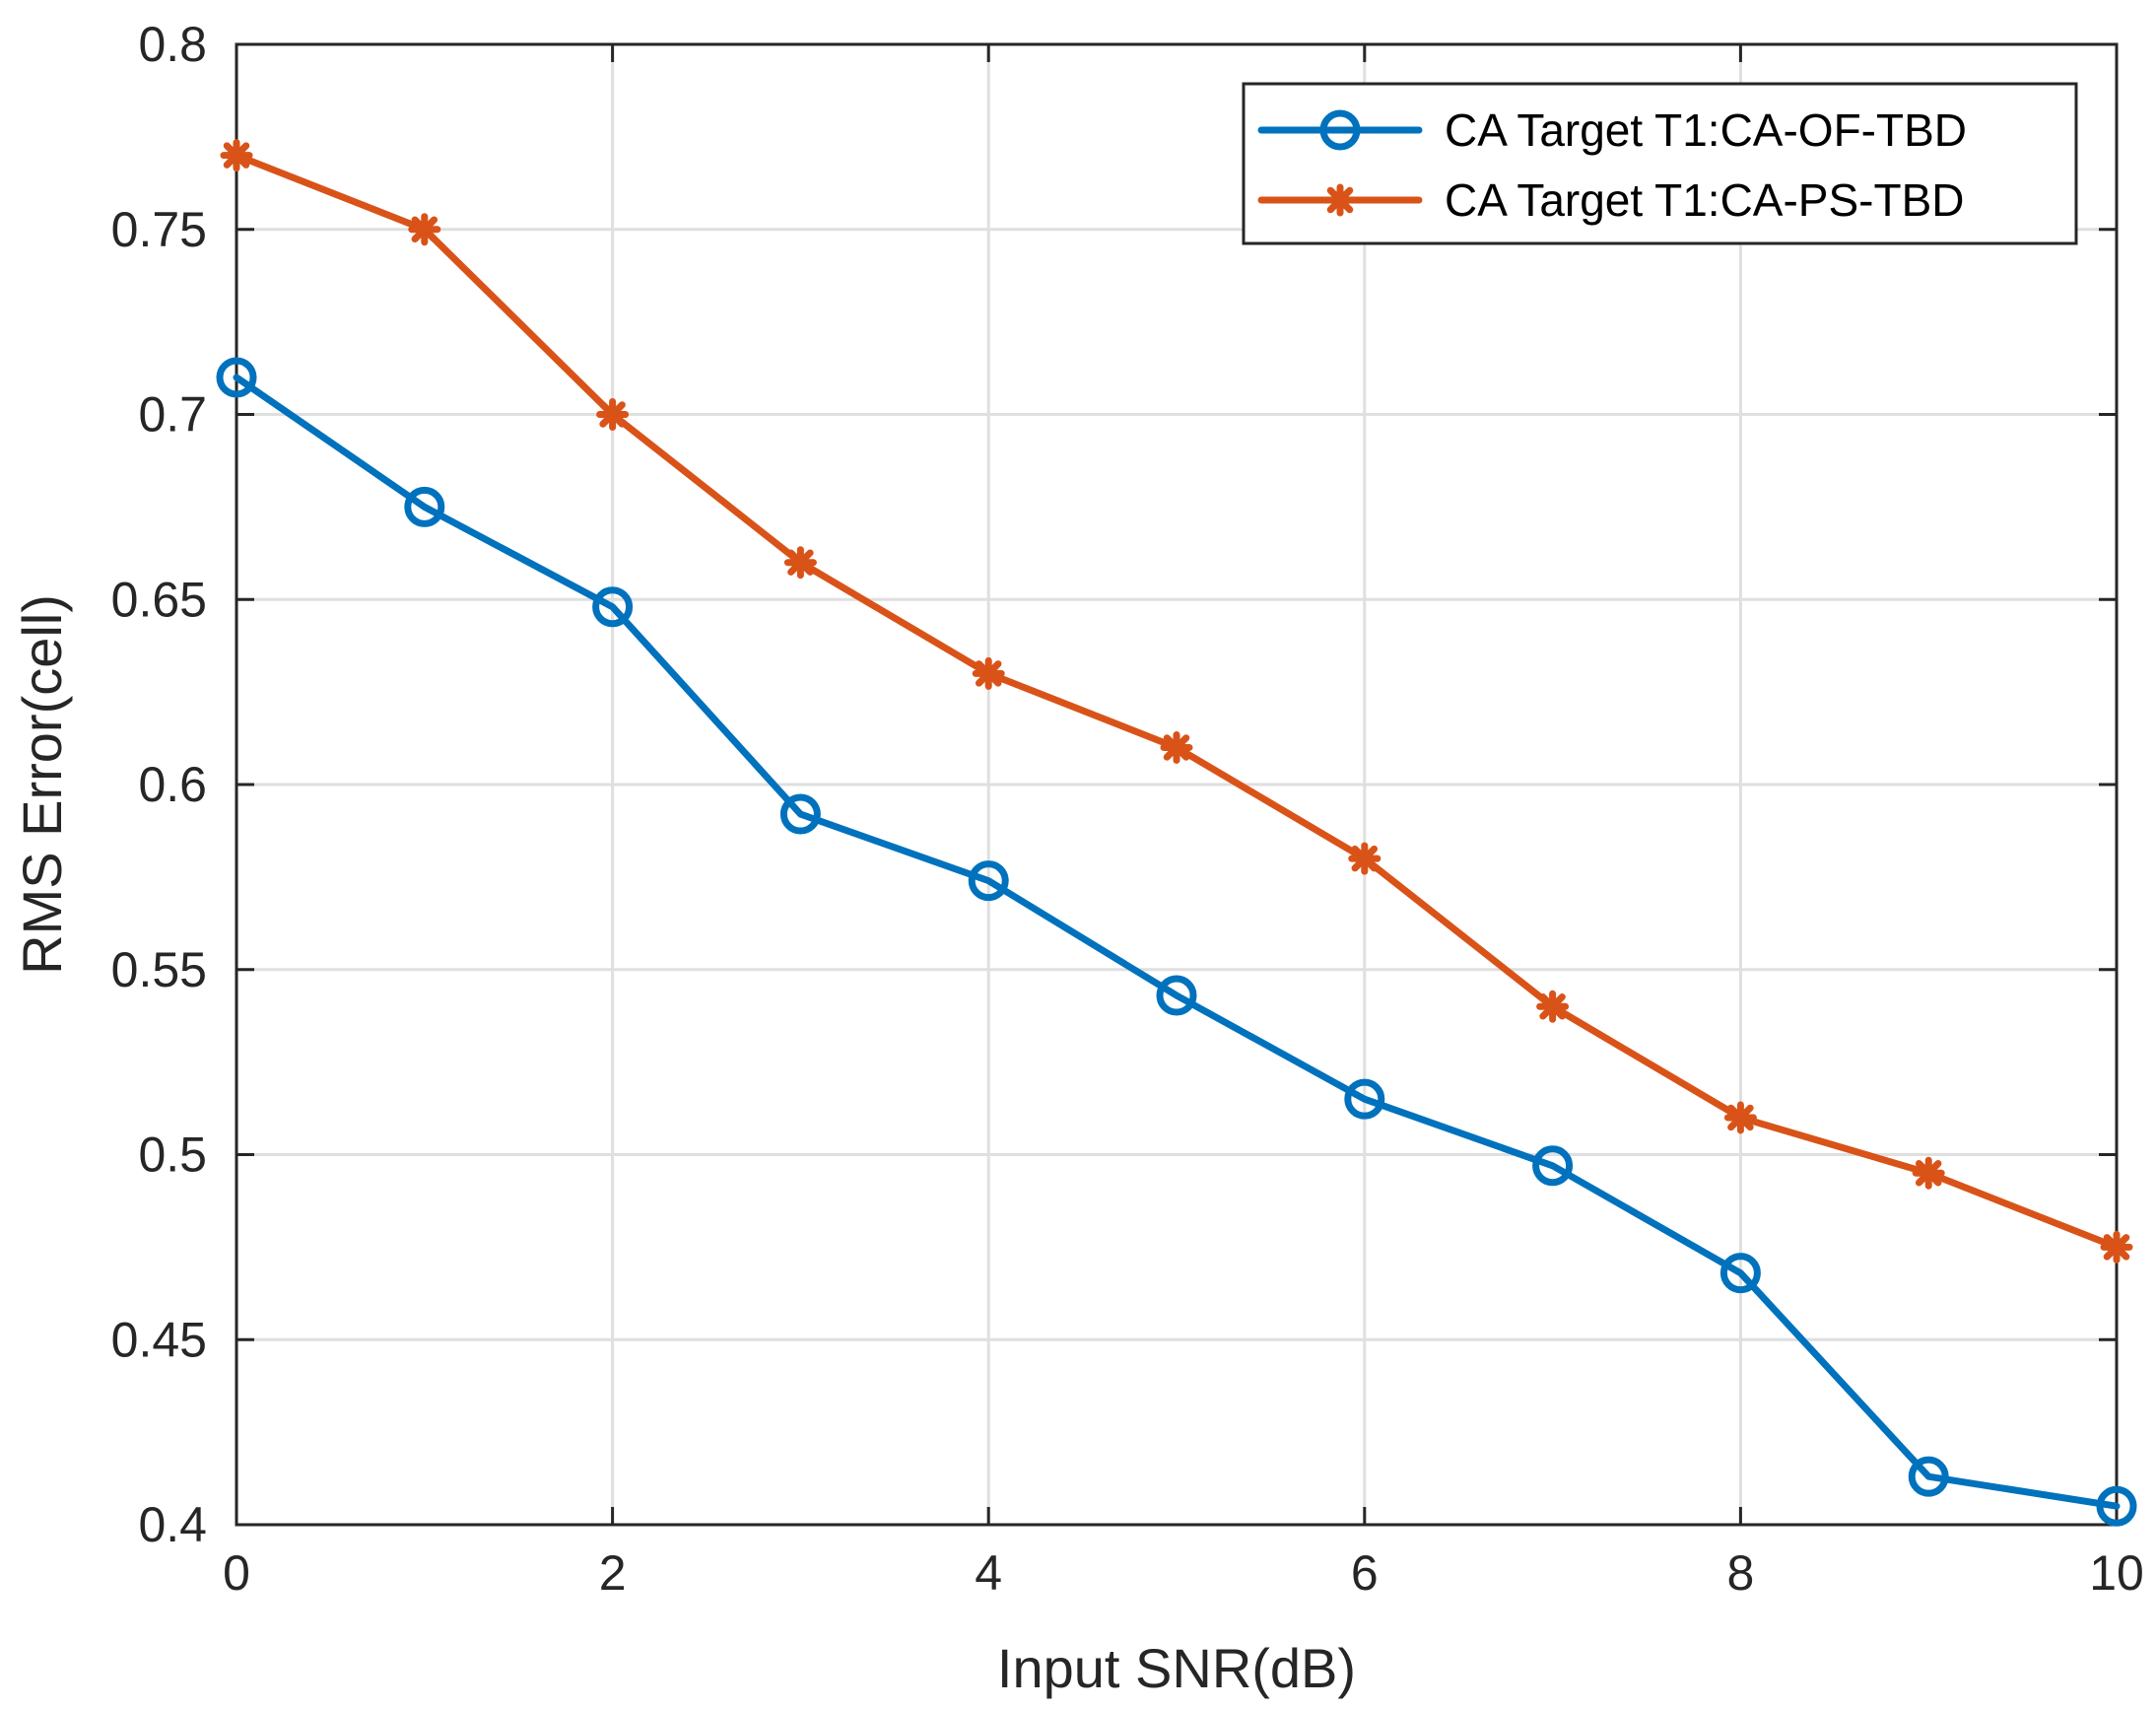 The image size is (2156, 1709). Describe the element at coordinates (1365, 1573) in the screenshot. I see `x-tick-label: 6` at that location.